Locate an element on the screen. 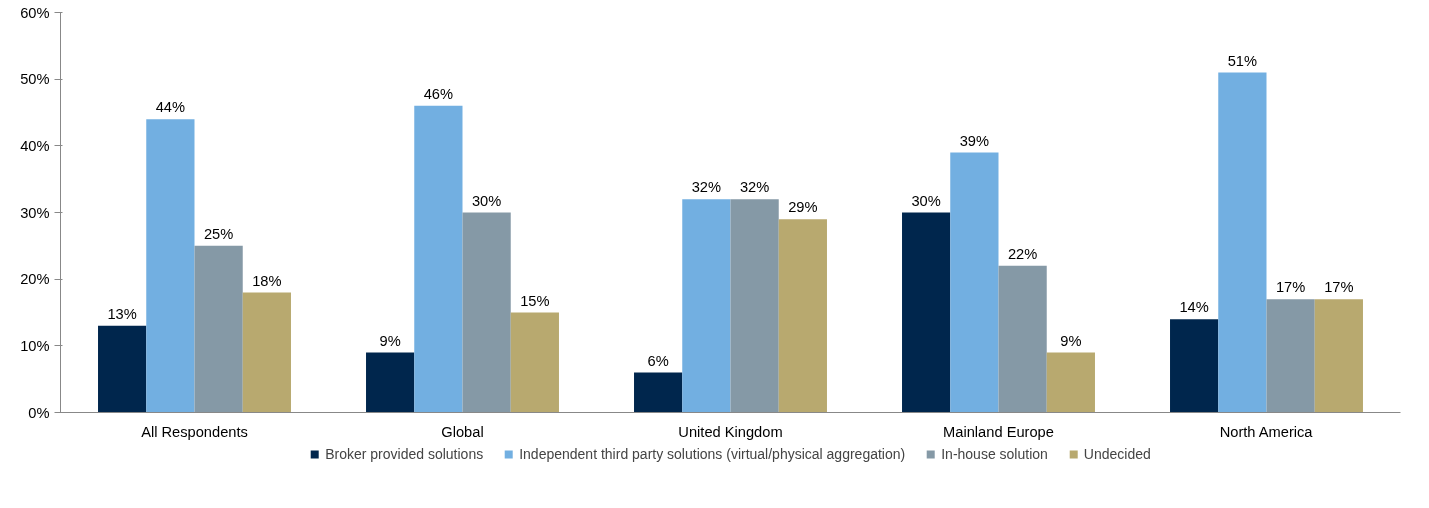 The width and height of the screenshot is (1429, 508). data-label: 25% is located at coordinates (218, 233).